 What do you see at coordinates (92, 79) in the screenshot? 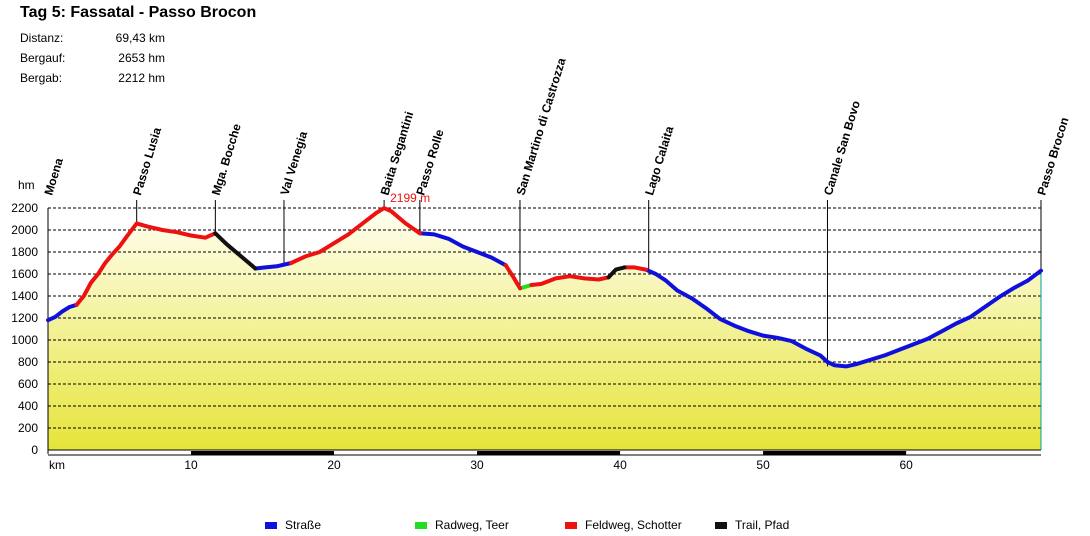
I see `stat-descent: Bergab: 2212 hm` at bounding box center [92, 79].